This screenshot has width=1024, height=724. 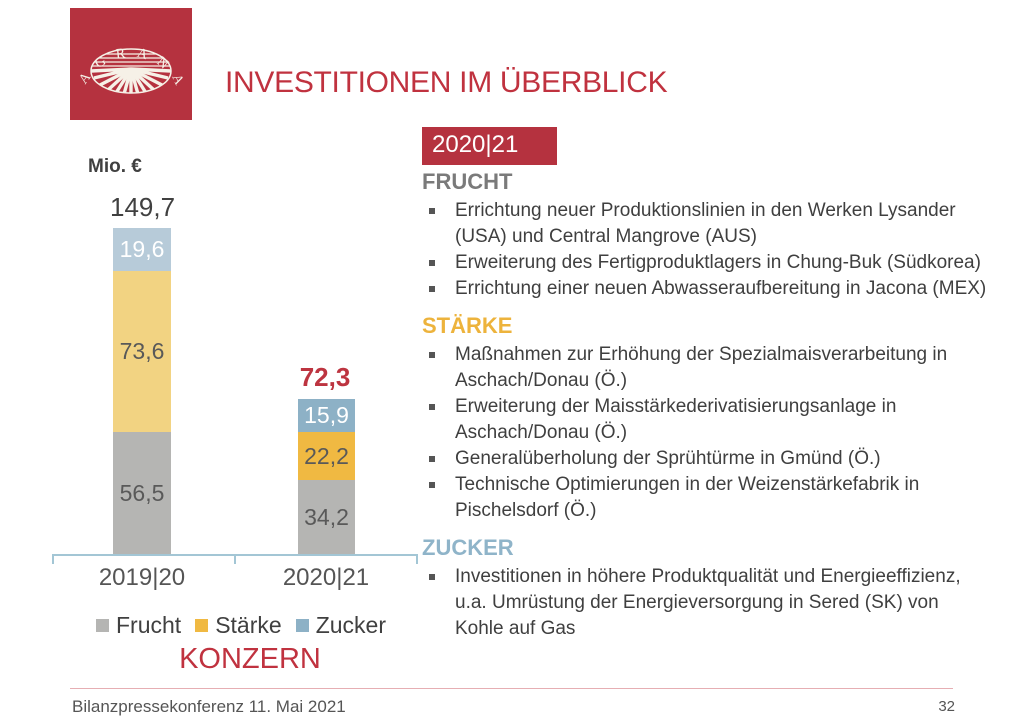 I want to click on legend-item-frucht: Frucht, so click(x=138, y=625).